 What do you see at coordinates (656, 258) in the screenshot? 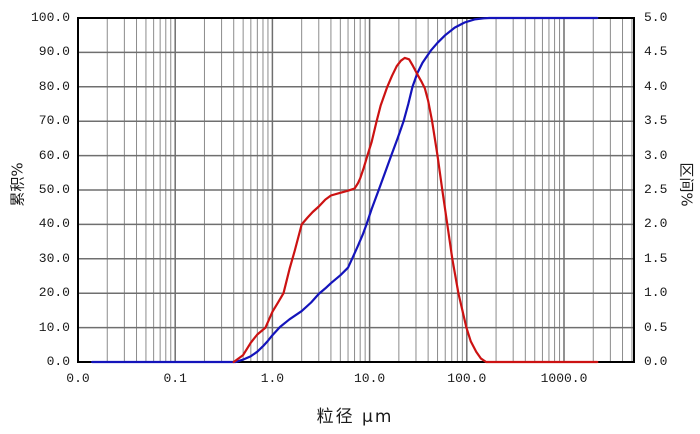
I see `y-right-tick-label: 1.5` at bounding box center [656, 258].